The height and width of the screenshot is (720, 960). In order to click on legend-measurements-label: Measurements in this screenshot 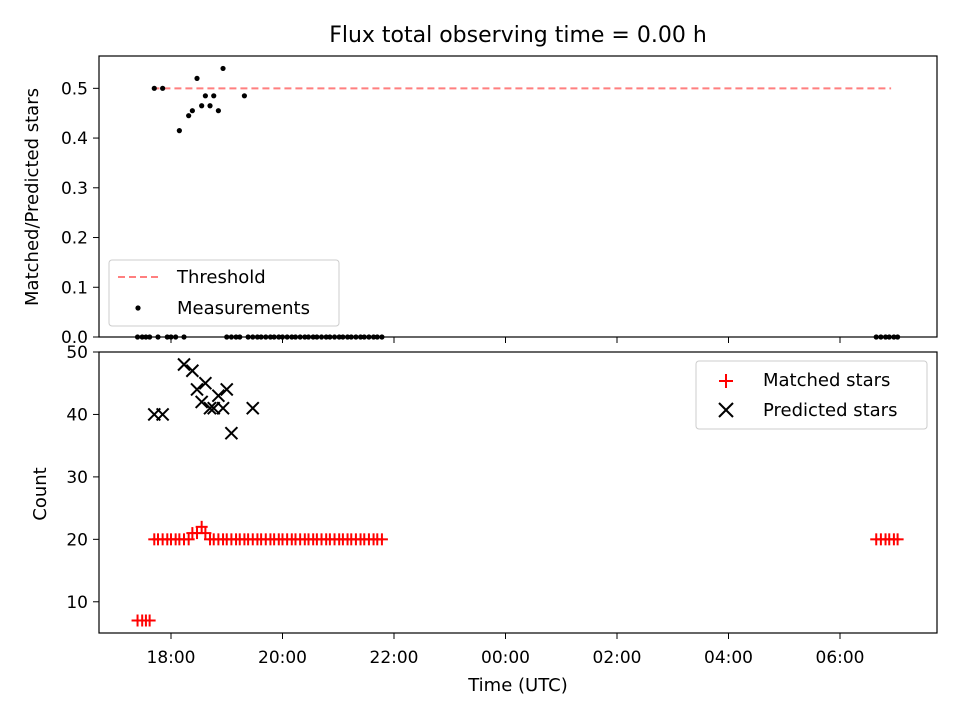, I will do `click(243, 308)`.